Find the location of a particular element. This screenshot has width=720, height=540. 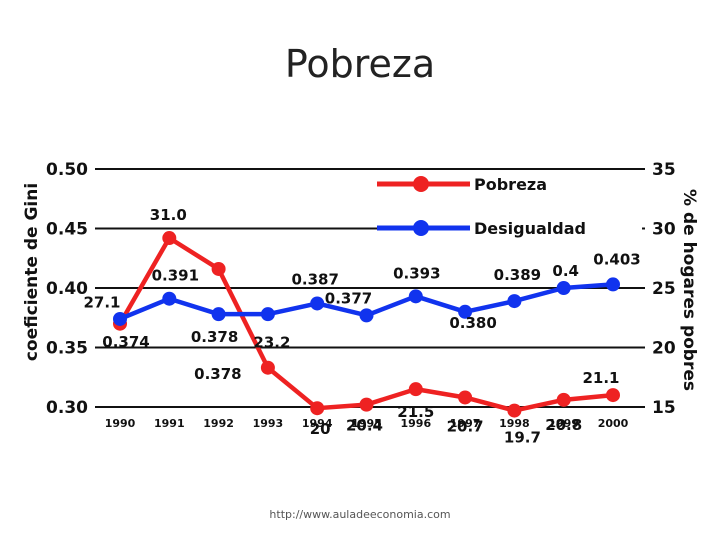

pobreza-data-label: 23.2 is located at coordinates (271, 343).